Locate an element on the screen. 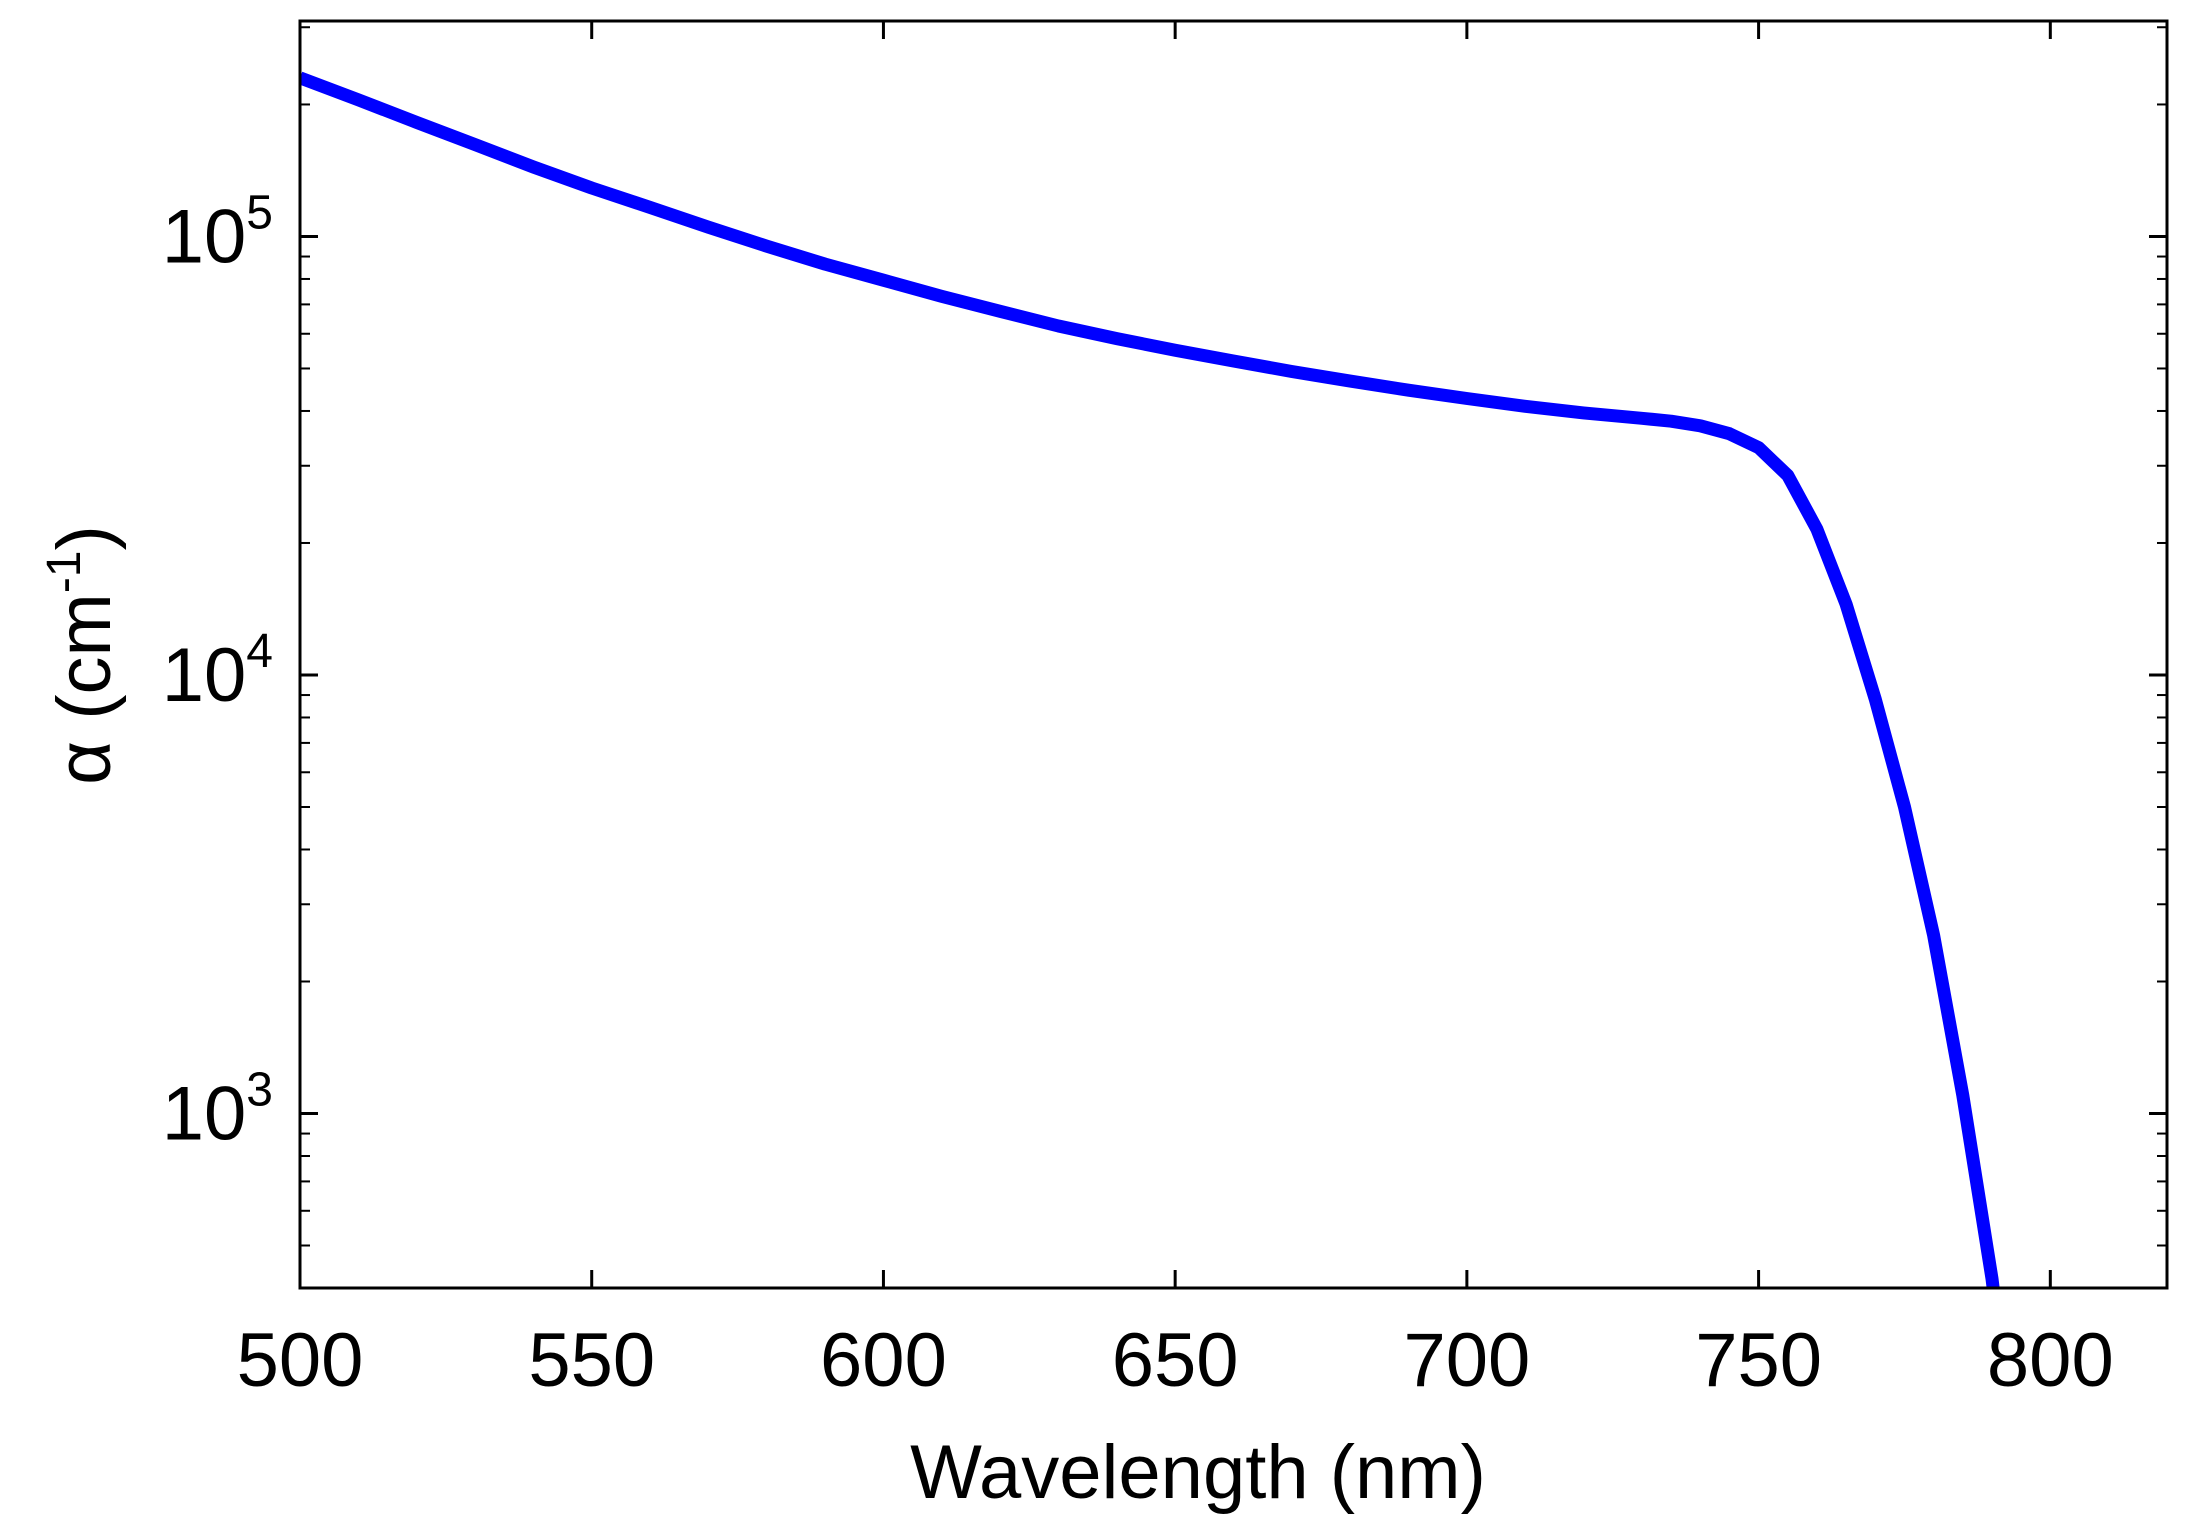 The width and height of the screenshot is (2187, 1538). x-tick-label: 750 is located at coordinates (1758, 1360).